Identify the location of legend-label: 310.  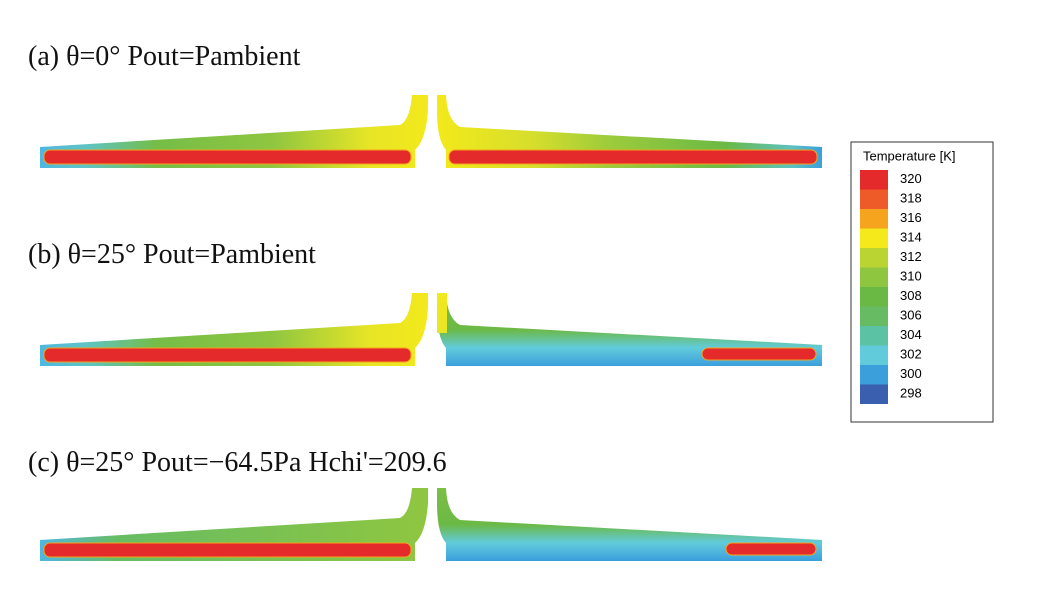
(911, 276).